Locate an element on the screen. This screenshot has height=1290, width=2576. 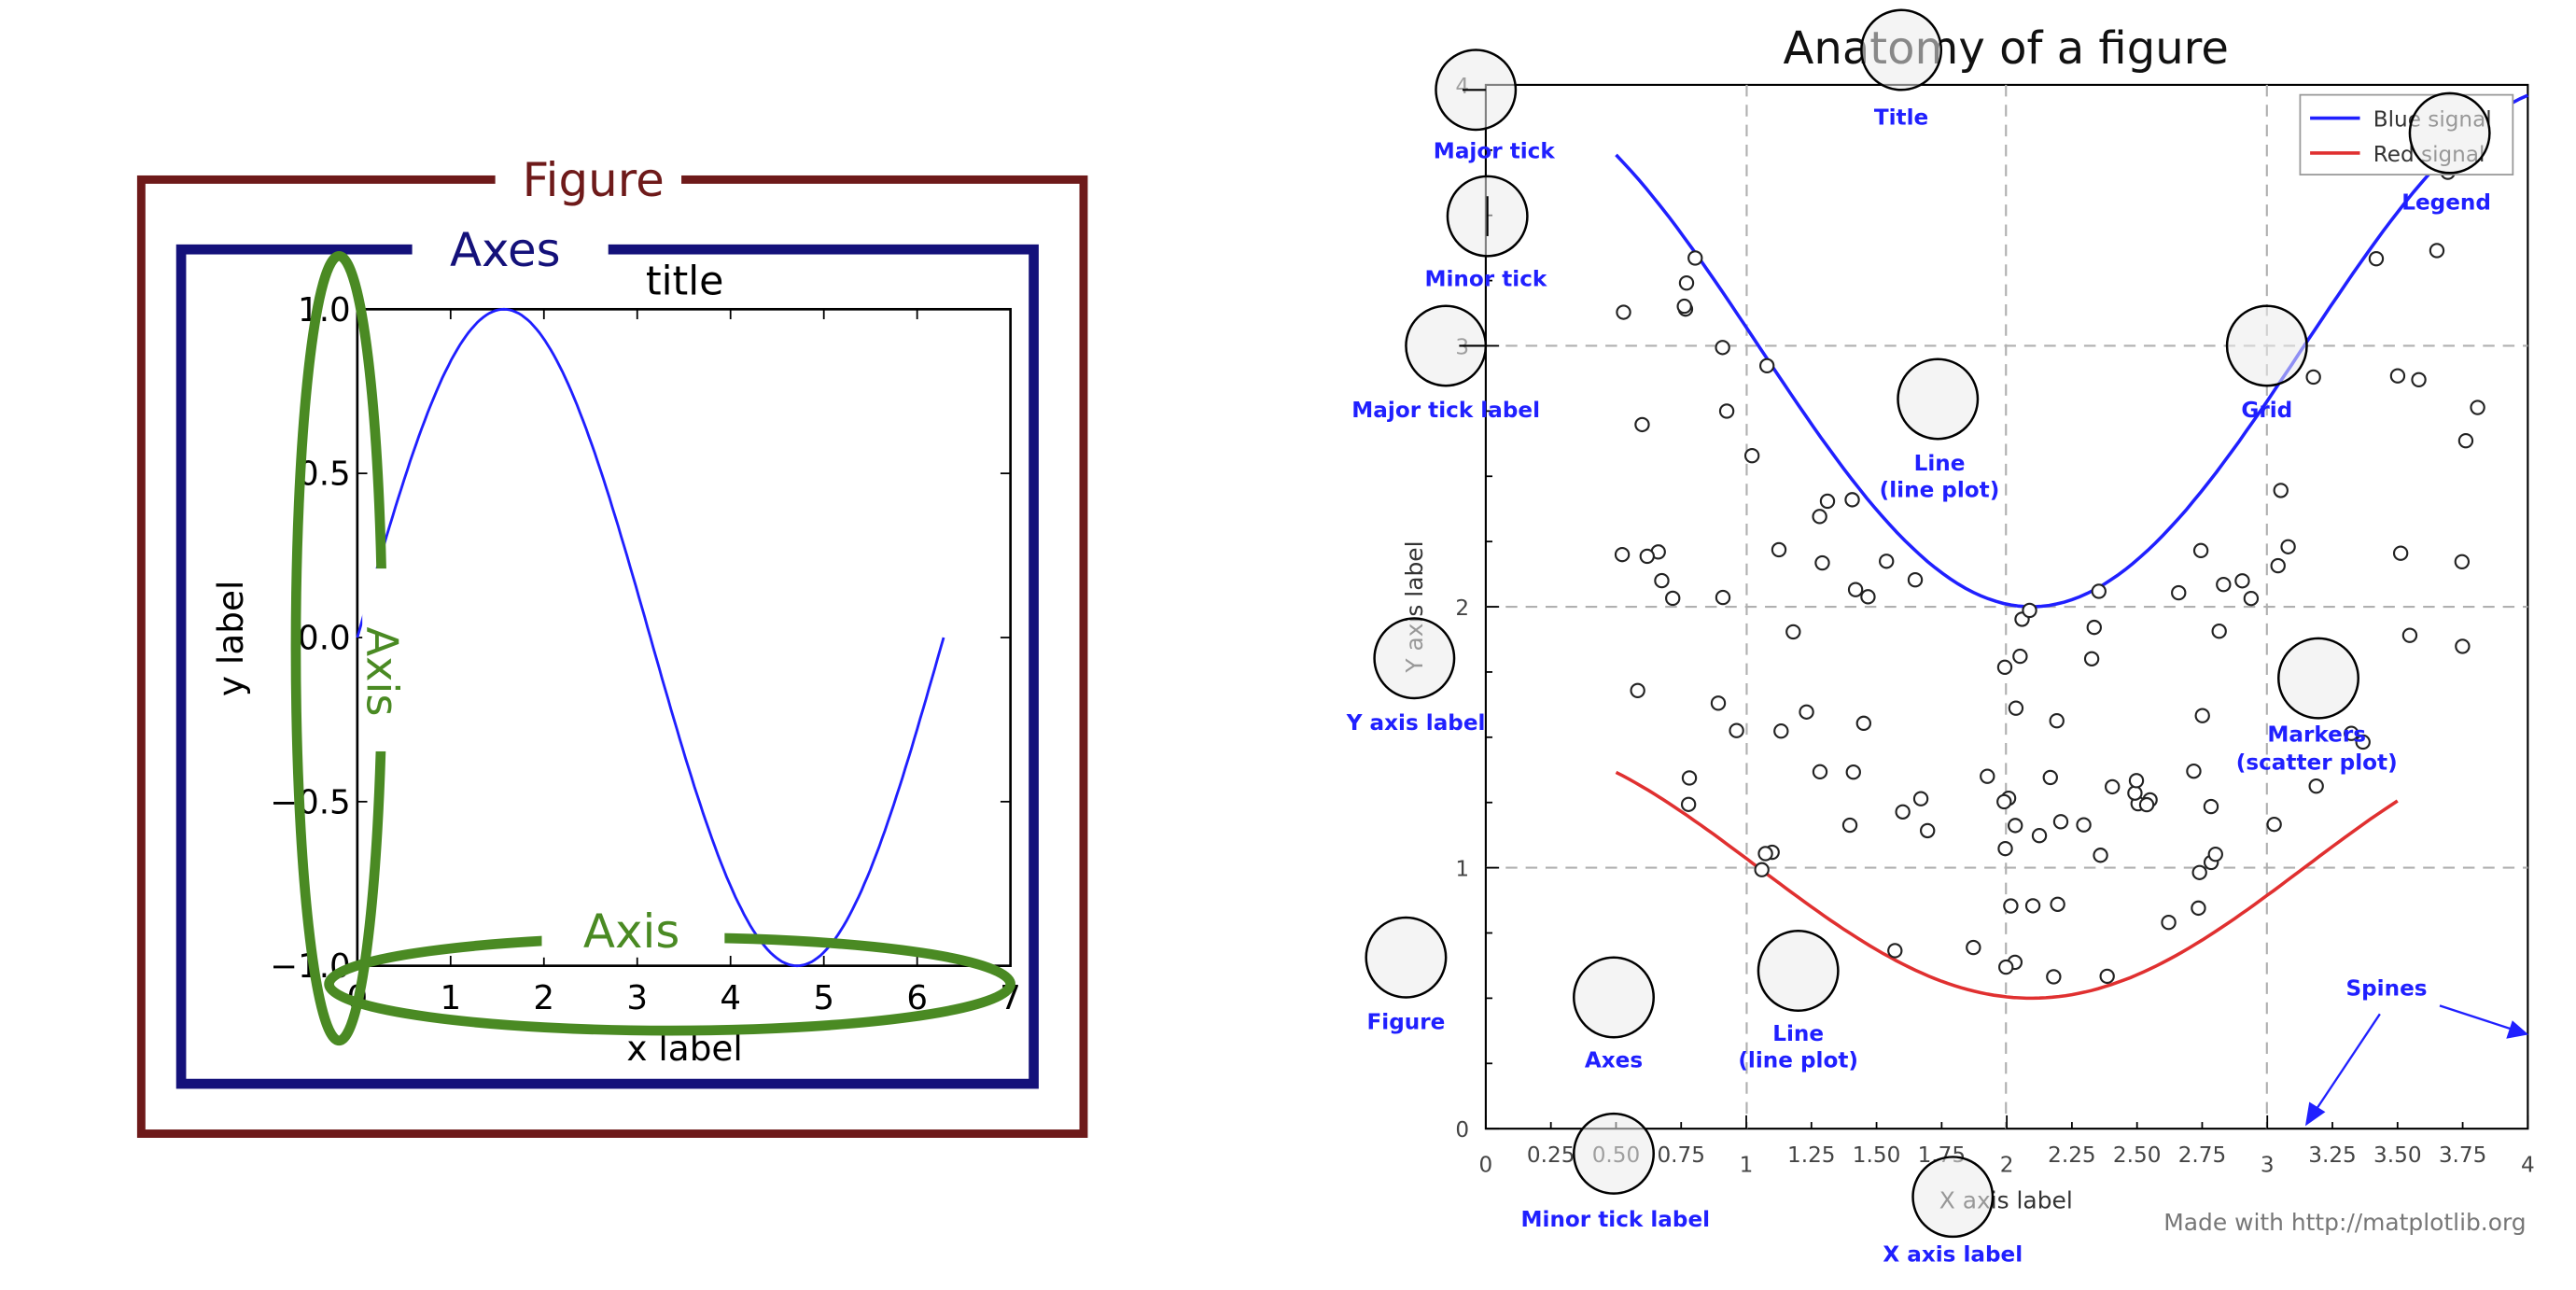
annotation-major-tick: Major tick is located at coordinates (1495, 151).